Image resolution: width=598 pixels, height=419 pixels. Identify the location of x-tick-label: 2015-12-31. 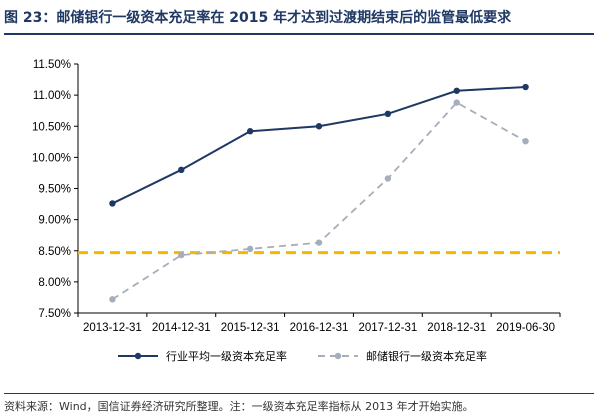
(250, 328).